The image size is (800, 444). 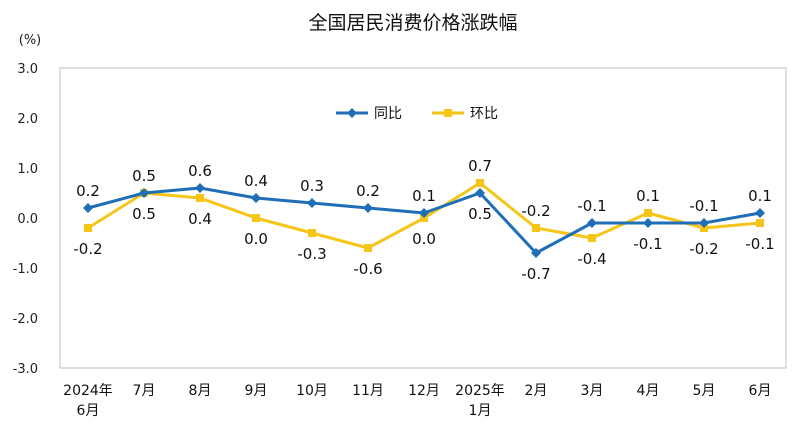 What do you see at coordinates (144, 391) in the screenshot?
I see `x-tick-label: 7月` at bounding box center [144, 391].